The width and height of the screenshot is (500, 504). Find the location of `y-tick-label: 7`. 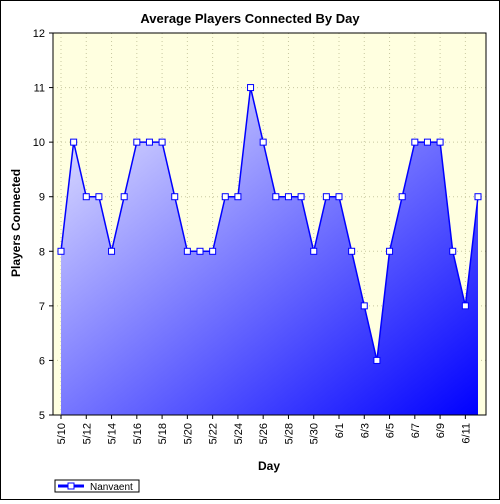

y-tick-label: 7 is located at coordinates (42, 307).